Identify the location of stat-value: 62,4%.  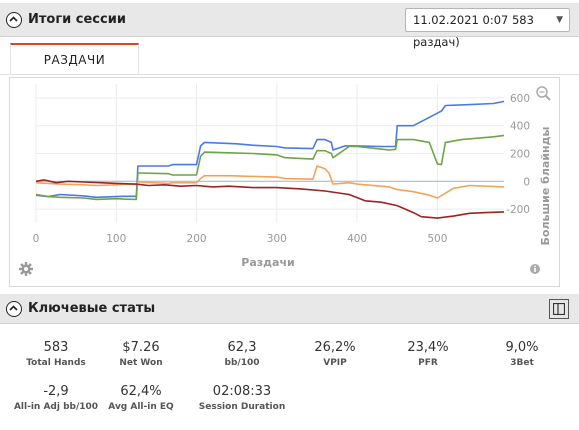
(141, 391).